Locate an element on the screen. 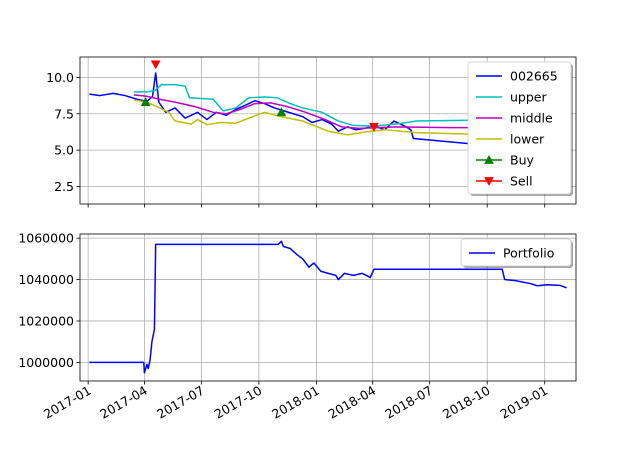 Image resolution: width=640 pixels, height=476 pixels. y-tick-label: 2.5 is located at coordinates (64, 186).